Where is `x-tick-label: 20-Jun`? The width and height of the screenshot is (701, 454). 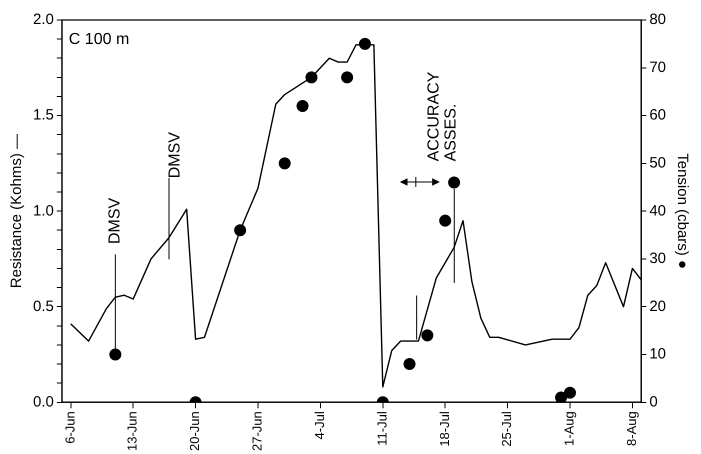 x-tick-label: 20-Jun is located at coordinates (194, 431).